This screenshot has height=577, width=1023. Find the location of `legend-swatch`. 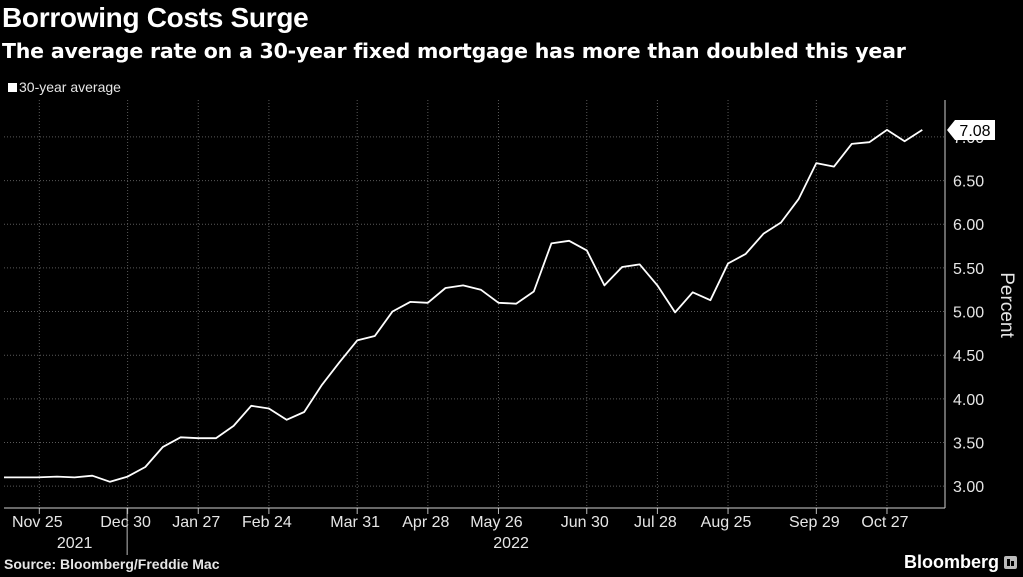

legend-swatch is located at coordinates (12, 87).